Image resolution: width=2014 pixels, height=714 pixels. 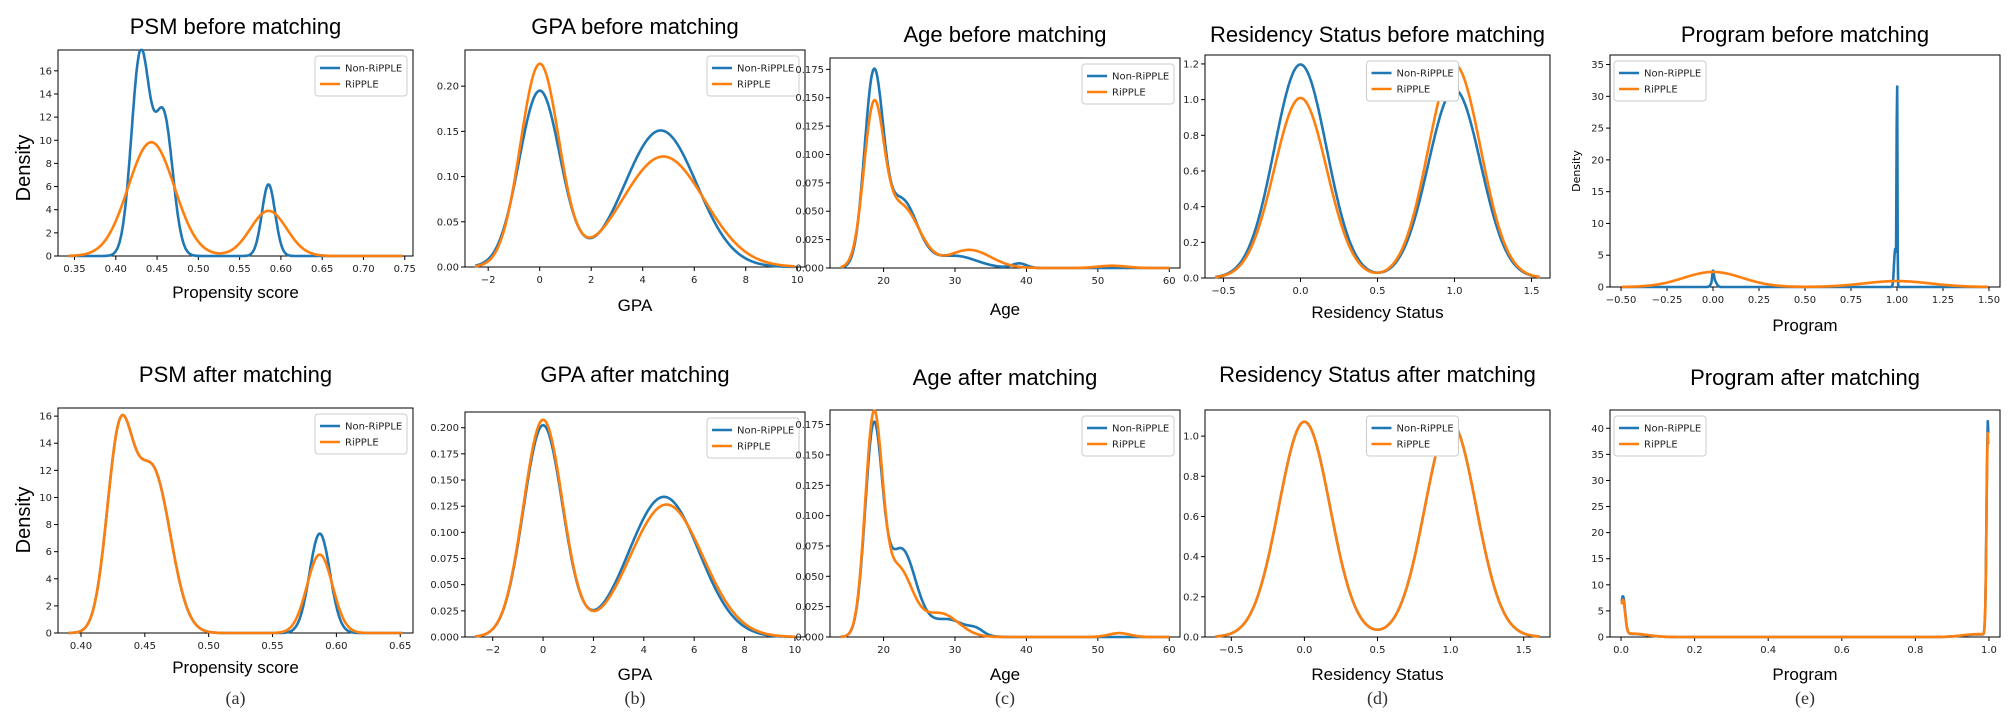 What do you see at coordinates (809, 546) in the screenshot?
I see `y-tick-label: 0.075` at bounding box center [809, 546].